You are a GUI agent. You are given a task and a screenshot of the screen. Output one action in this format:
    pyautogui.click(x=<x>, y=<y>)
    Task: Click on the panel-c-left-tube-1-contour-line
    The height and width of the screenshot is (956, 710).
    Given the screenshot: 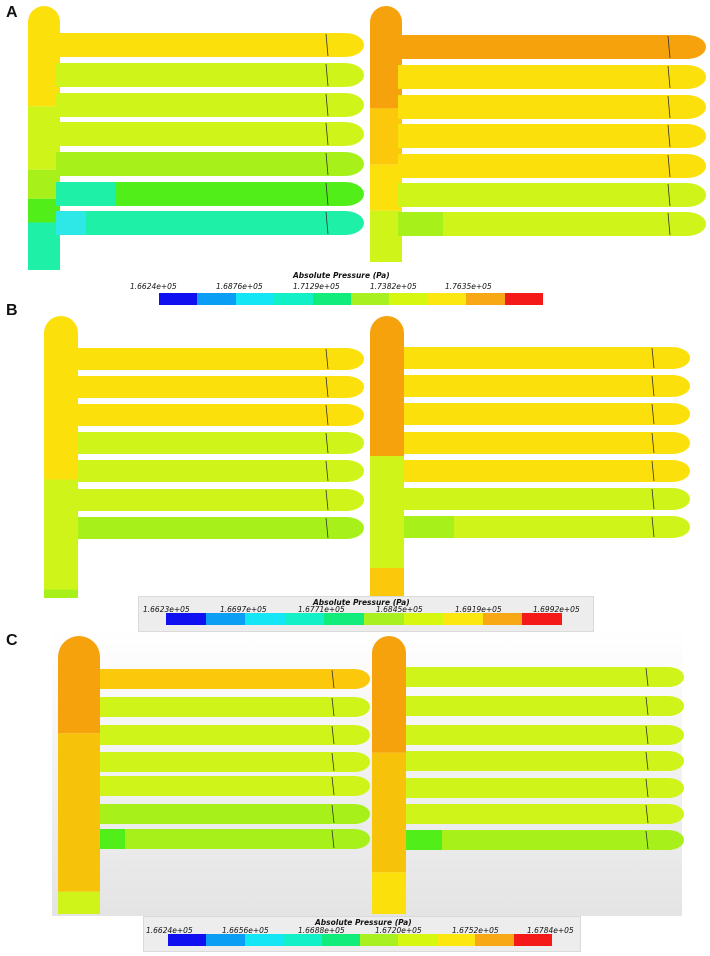 What is the action you would take?
    pyautogui.click(x=333, y=679)
    